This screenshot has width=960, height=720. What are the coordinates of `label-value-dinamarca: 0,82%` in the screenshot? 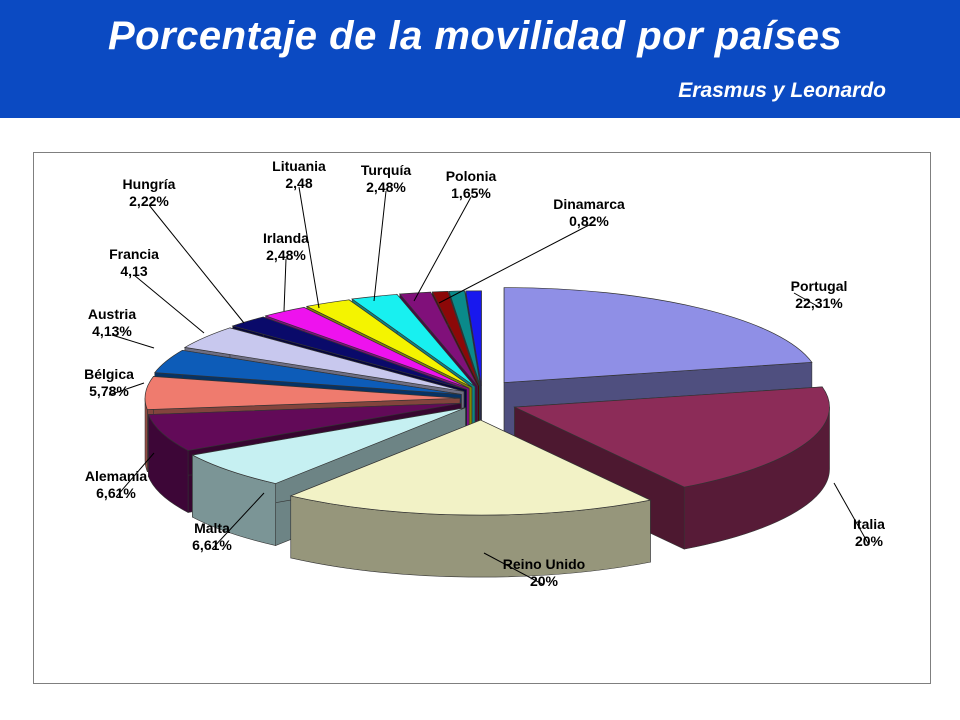 It's located at (589, 221).